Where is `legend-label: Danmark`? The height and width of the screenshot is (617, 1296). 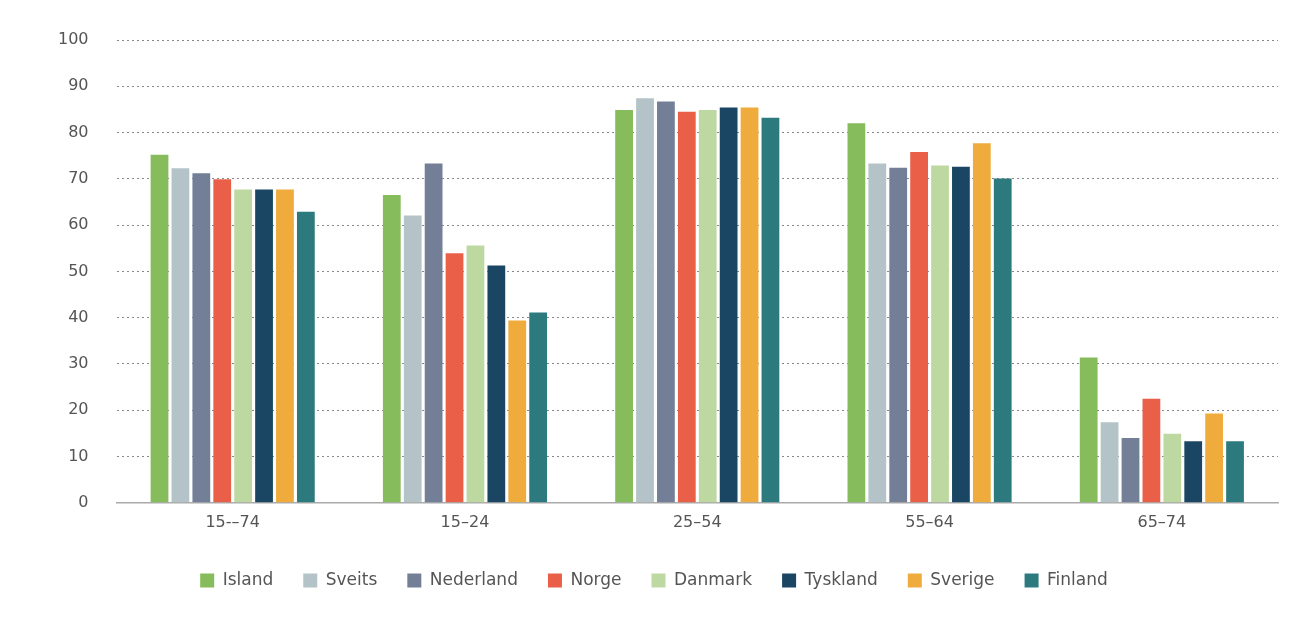
legend-label: Danmark is located at coordinates (713, 578).